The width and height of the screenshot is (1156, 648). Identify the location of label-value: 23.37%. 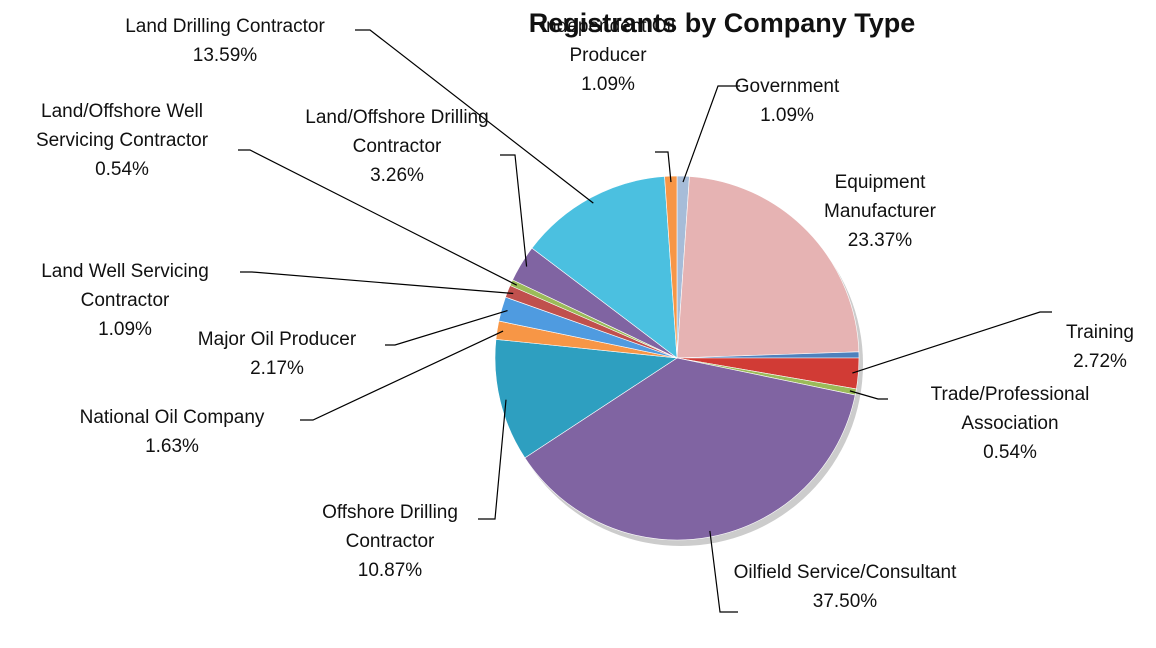
(880, 240).